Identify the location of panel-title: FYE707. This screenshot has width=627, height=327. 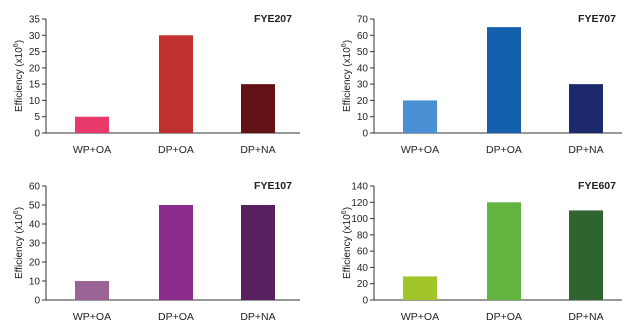
(597, 19).